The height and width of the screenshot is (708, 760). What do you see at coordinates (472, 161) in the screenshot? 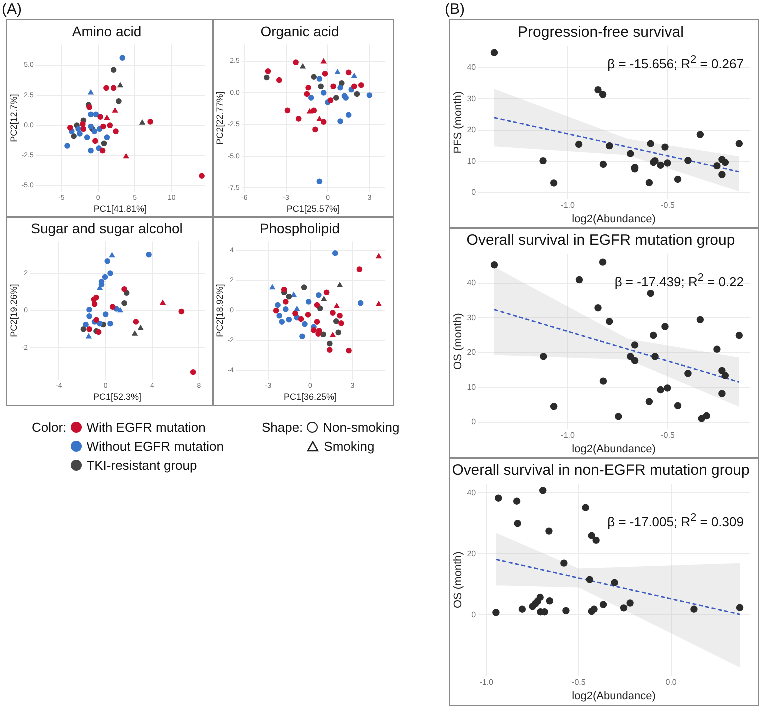
I see `y-tick-label: 10` at bounding box center [472, 161].